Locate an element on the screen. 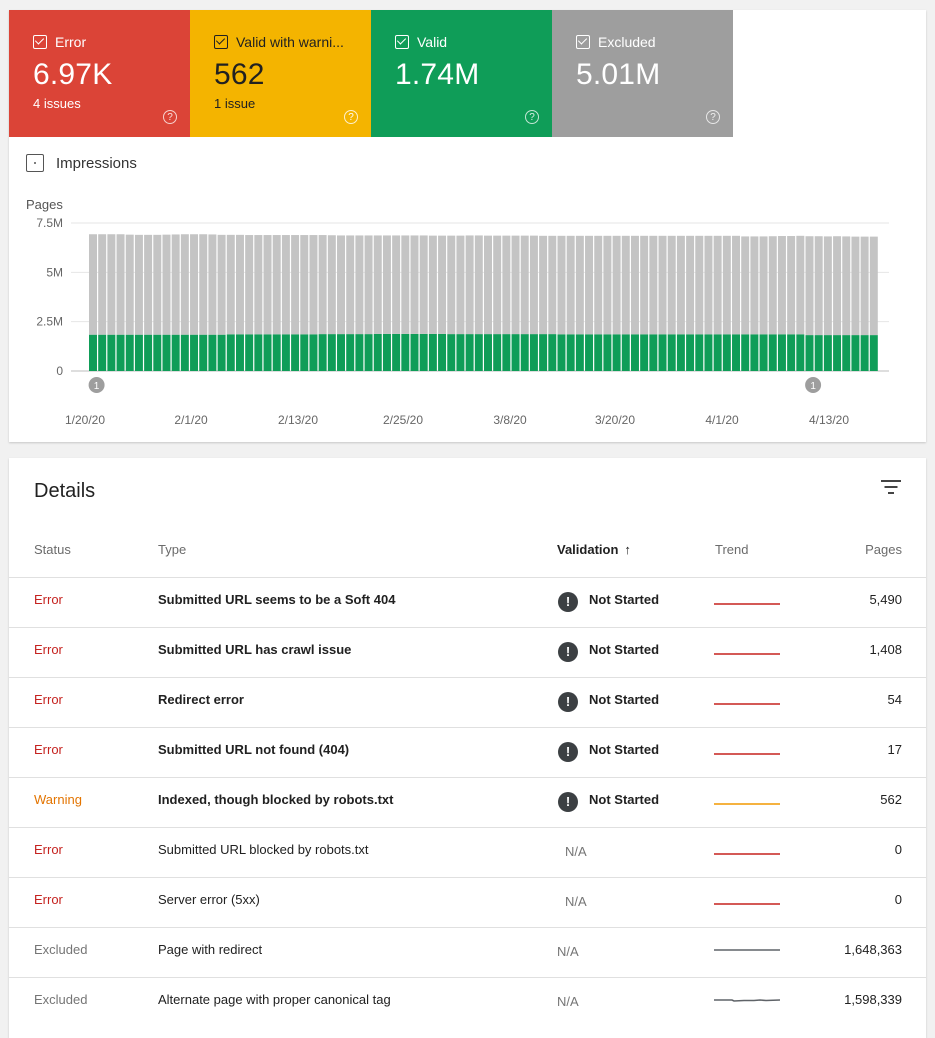 The width and height of the screenshot is (935, 1038). row-type: Submitted URL has crawl issue is located at coordinates (255, 649).